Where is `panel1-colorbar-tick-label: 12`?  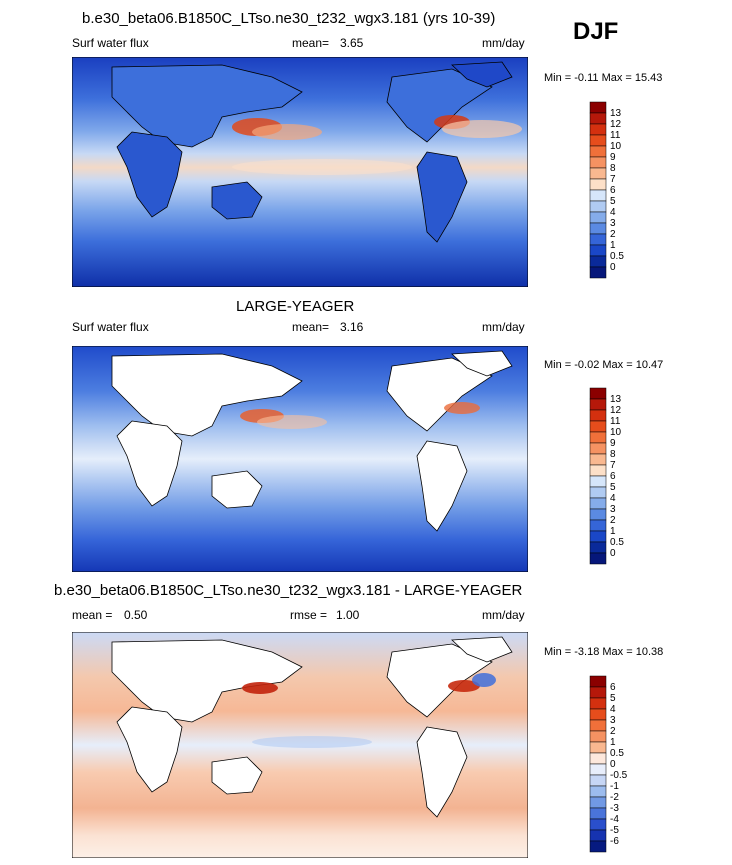
panel1-colorbar-tick-label: 12 is located at coordinates (616, 124).